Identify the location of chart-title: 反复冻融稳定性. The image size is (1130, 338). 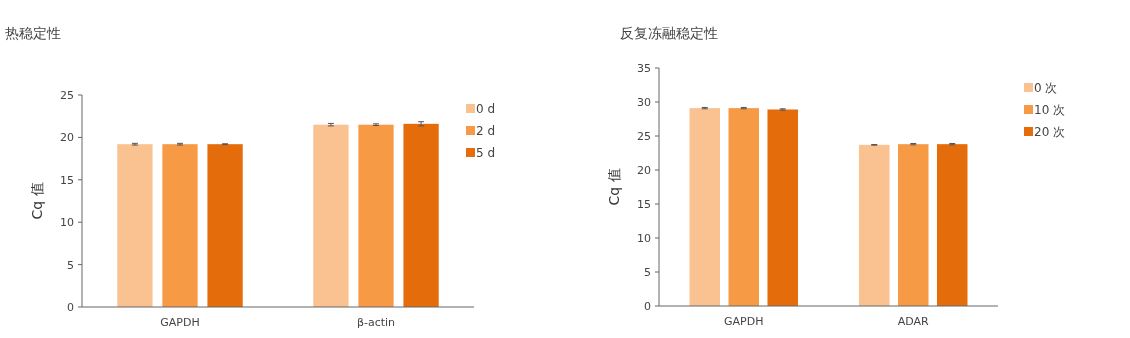
(669, 33).